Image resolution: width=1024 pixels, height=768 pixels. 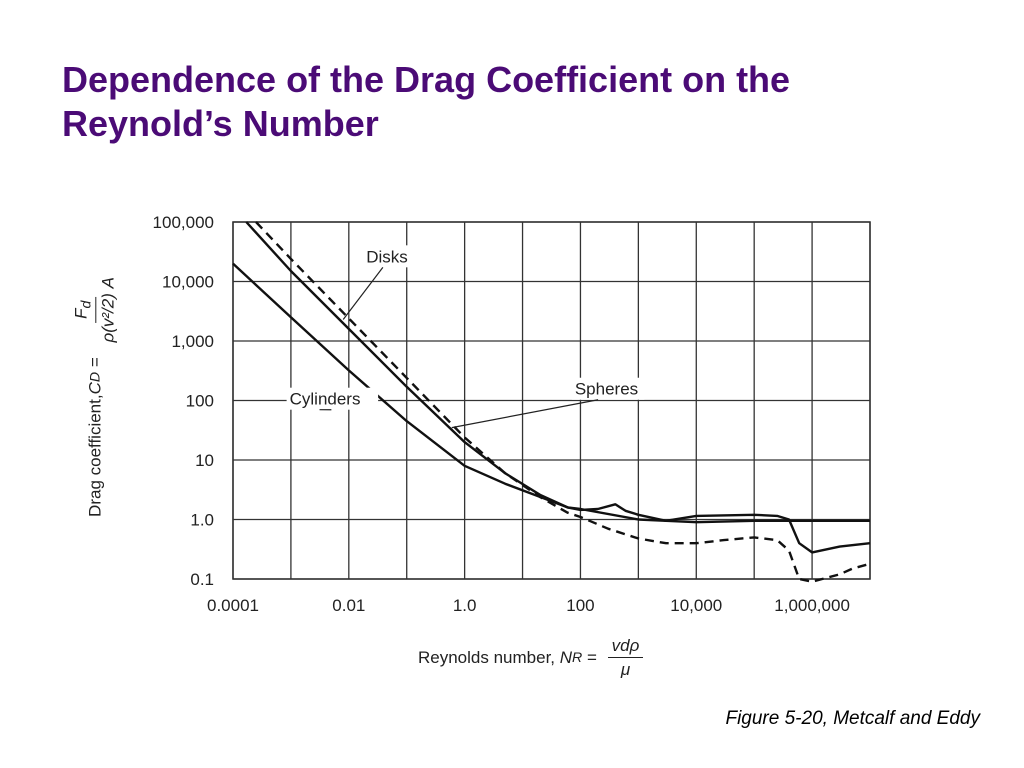 I want to click on x-axis-label-fraction: vdρ μ, so click(x=625, y=658).